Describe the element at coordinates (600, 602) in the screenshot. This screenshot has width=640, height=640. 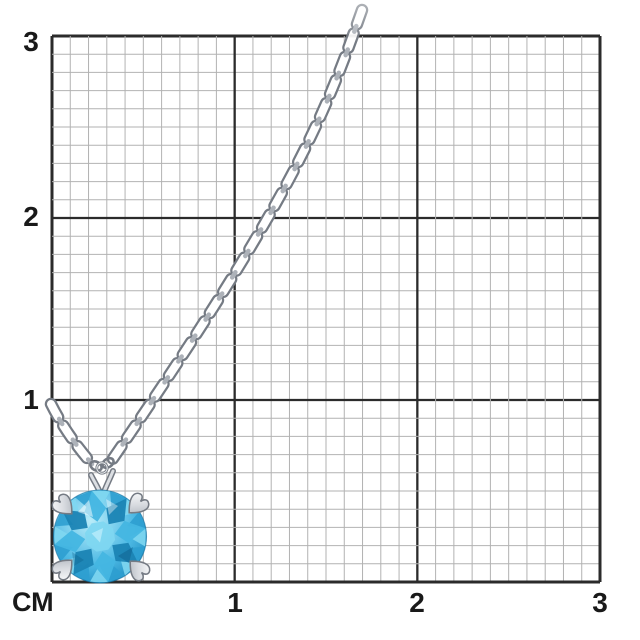
I see `x-axis-label-3: 3` at that location.